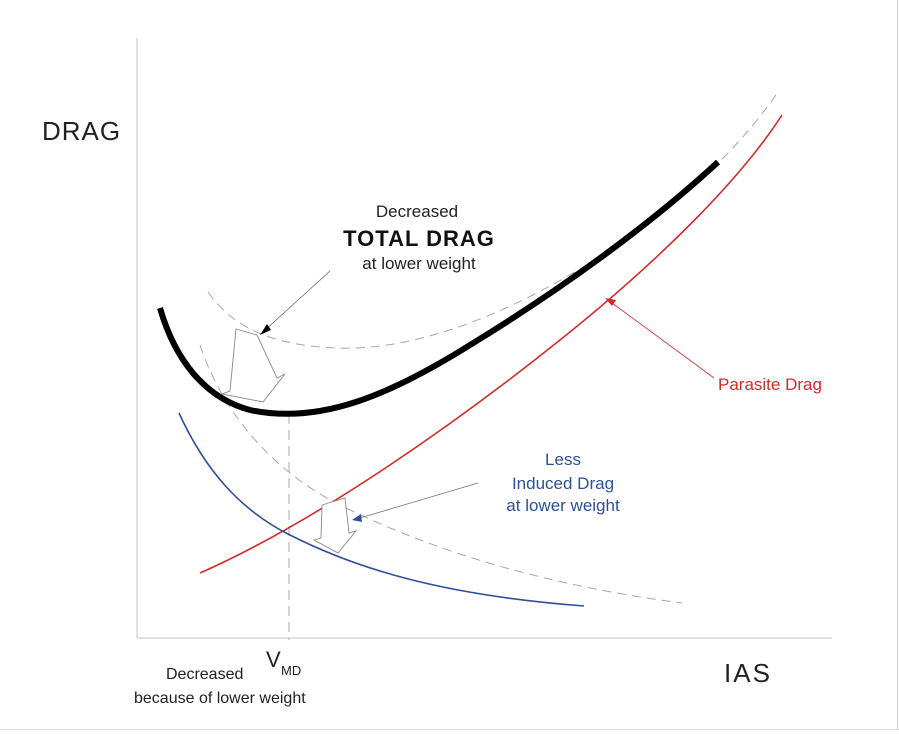 Image resolution: width=899 pixels, height=735 pixels. Describe the element at coordinates (273, 659) in the screenshot. I see `vmd-symbol: V` at that location.